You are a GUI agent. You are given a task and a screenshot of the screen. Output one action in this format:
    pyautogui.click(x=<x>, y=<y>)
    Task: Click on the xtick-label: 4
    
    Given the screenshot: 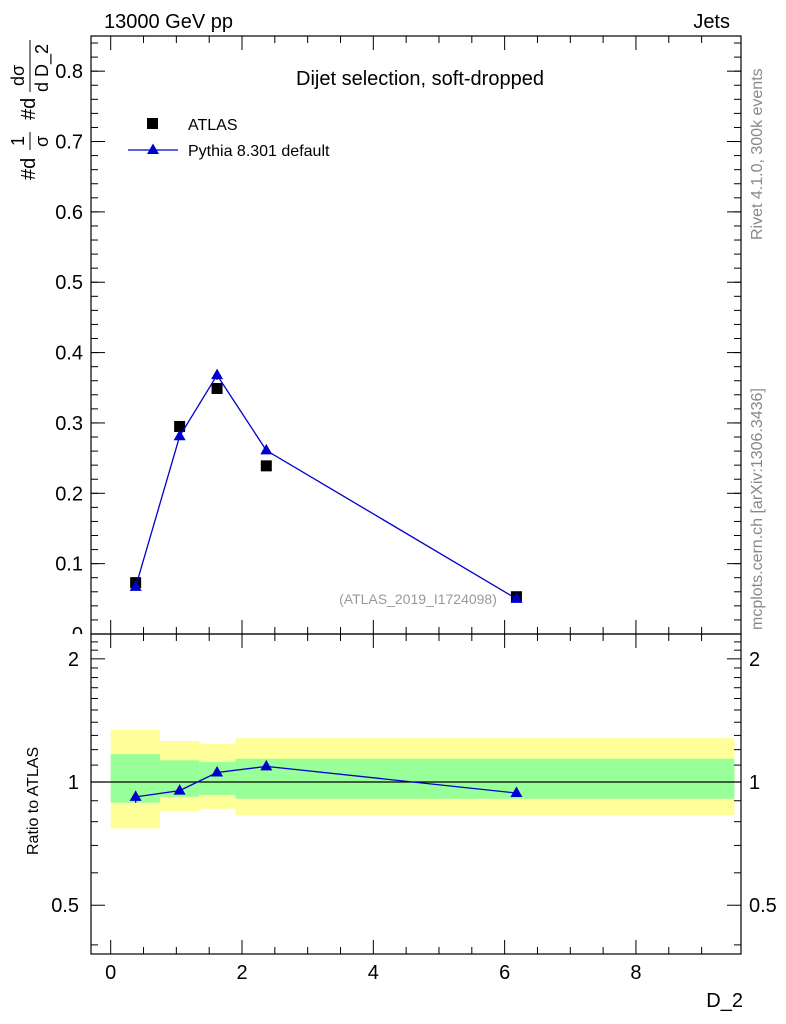 What is the action you would take?
    pyautogui.click(x=373, y=973)
    